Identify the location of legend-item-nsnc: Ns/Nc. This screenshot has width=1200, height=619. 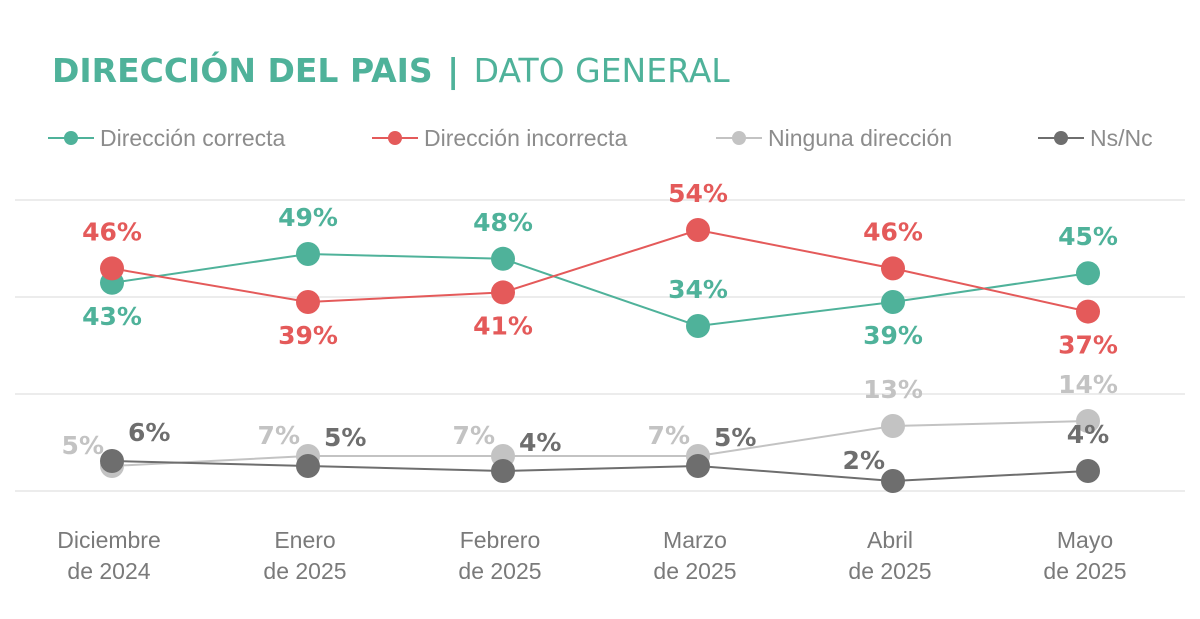
(1095, 138).